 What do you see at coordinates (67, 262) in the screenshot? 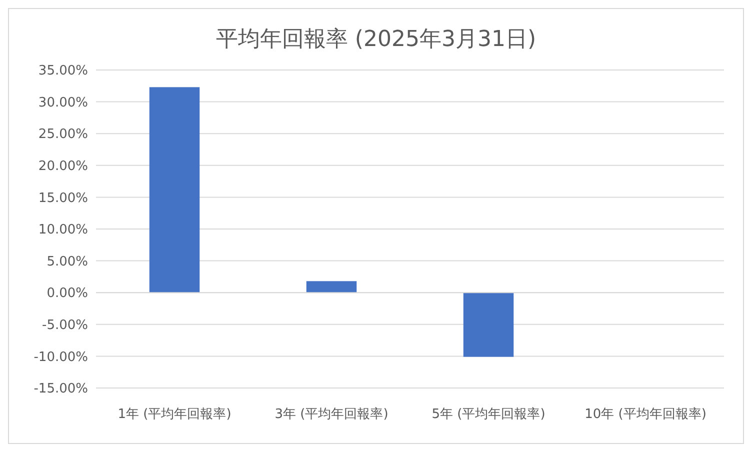
I see `y-tick-label: 5.00%` at bounding box center [67, 262].